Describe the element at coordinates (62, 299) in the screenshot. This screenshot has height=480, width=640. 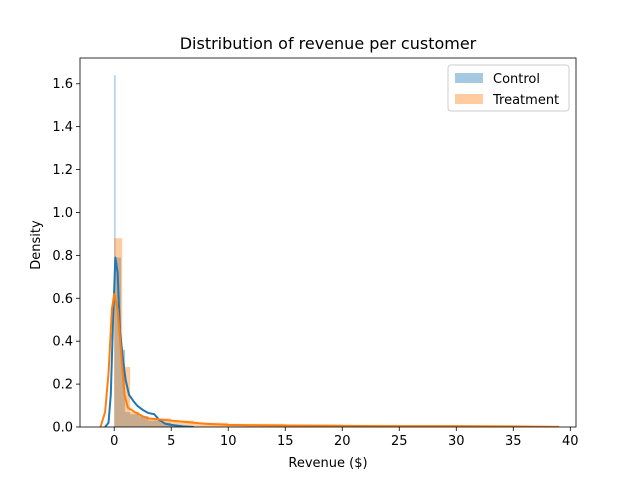
I see `y-tick-label-0.6: 0.6` at that location.